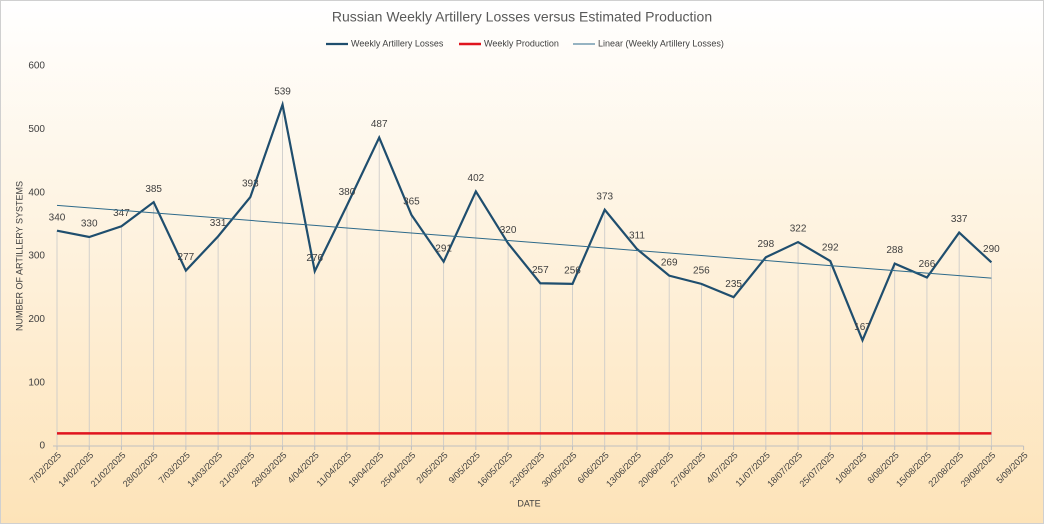 The image size is (1044, 524). Describe the element at coordinates (42, 446) in the screenshot. I see `y-tick-label: 0` at that location.